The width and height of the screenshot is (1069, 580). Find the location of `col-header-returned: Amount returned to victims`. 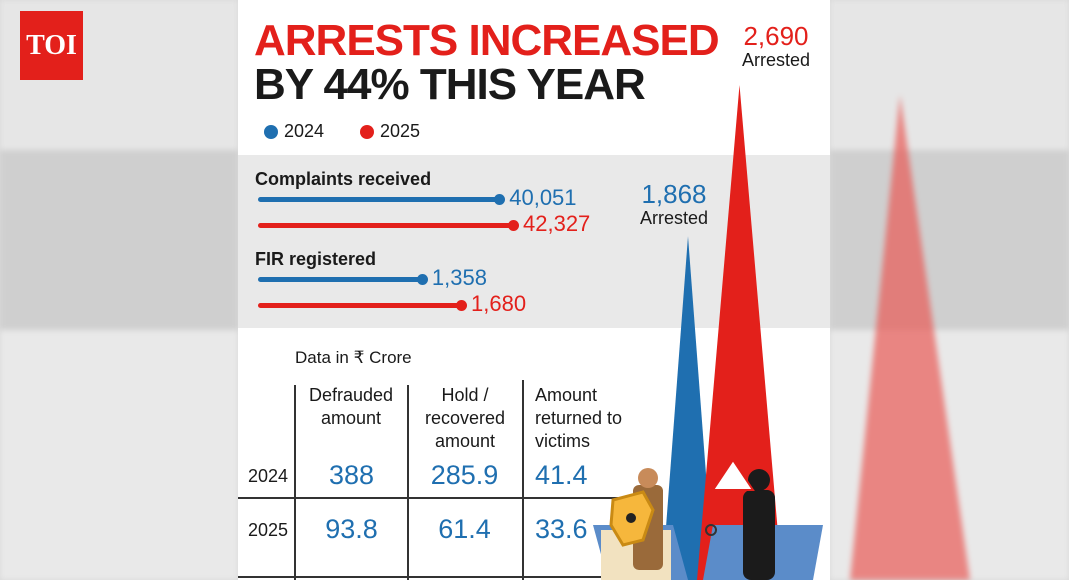

col-header-returned: Amount returned to victims is located at coordinates (579, 418).